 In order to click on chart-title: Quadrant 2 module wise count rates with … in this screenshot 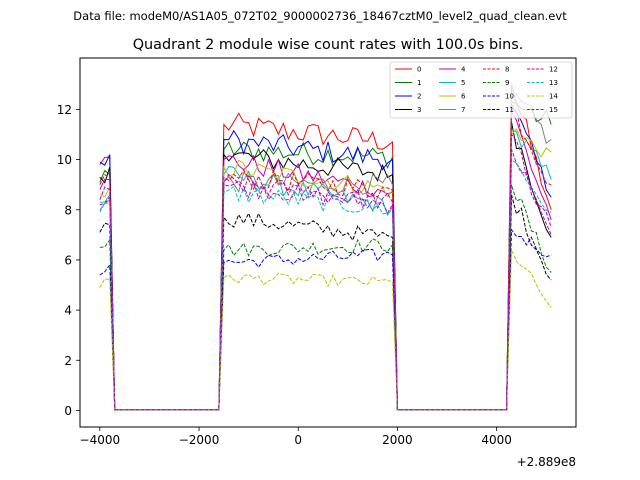, I will do `click(328, 45)`.